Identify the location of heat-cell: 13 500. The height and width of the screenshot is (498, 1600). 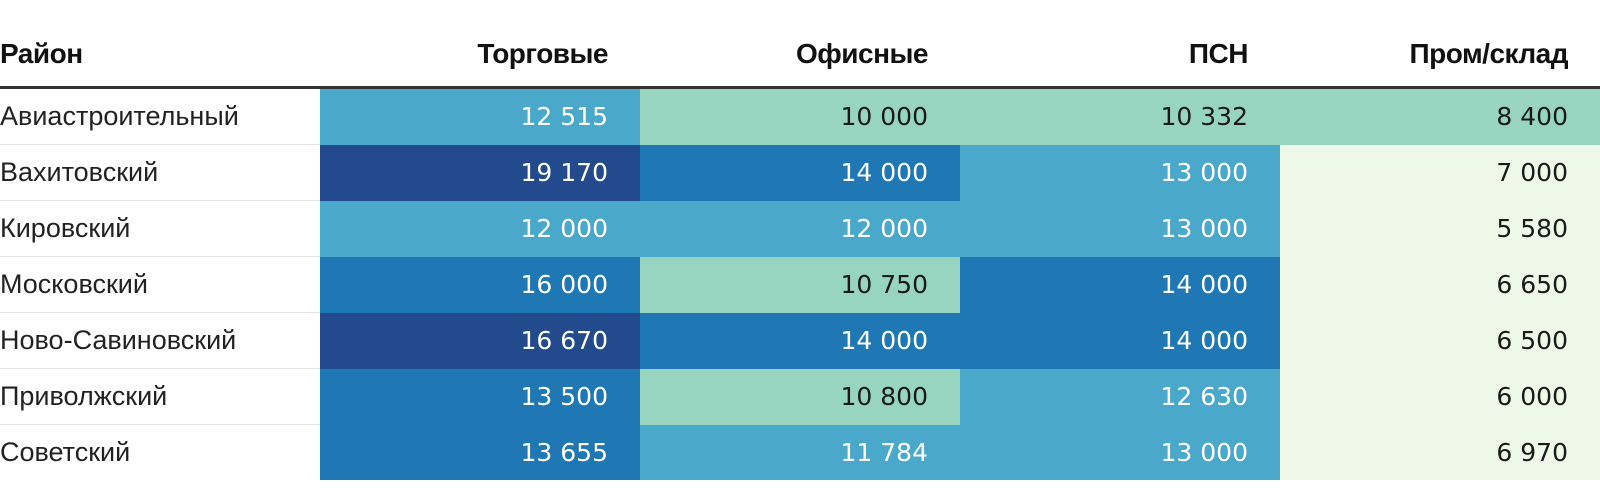
(480, 396).